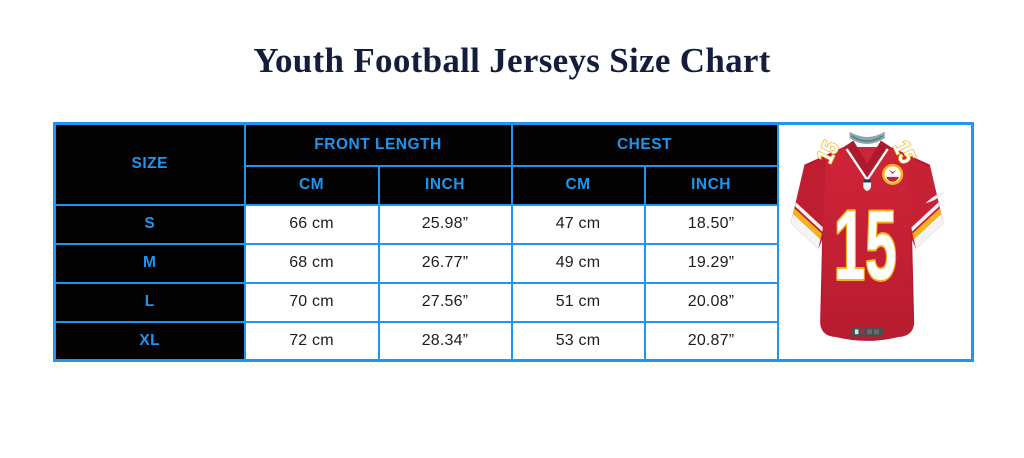 Image resolution: width=1024 pixels, height=458 pixels. Describe the element at coordinates (149, 263) in the screenshot. I see `size-label: M` at that location.